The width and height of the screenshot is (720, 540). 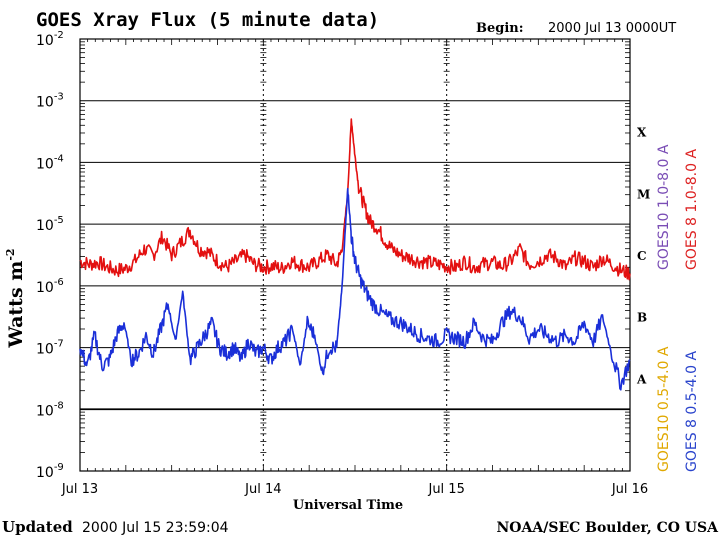 What do you see at coordinates (445, 489) in the screenshot?
I see `x-tick-label: Jul 15` at bounding box center [445, 489].